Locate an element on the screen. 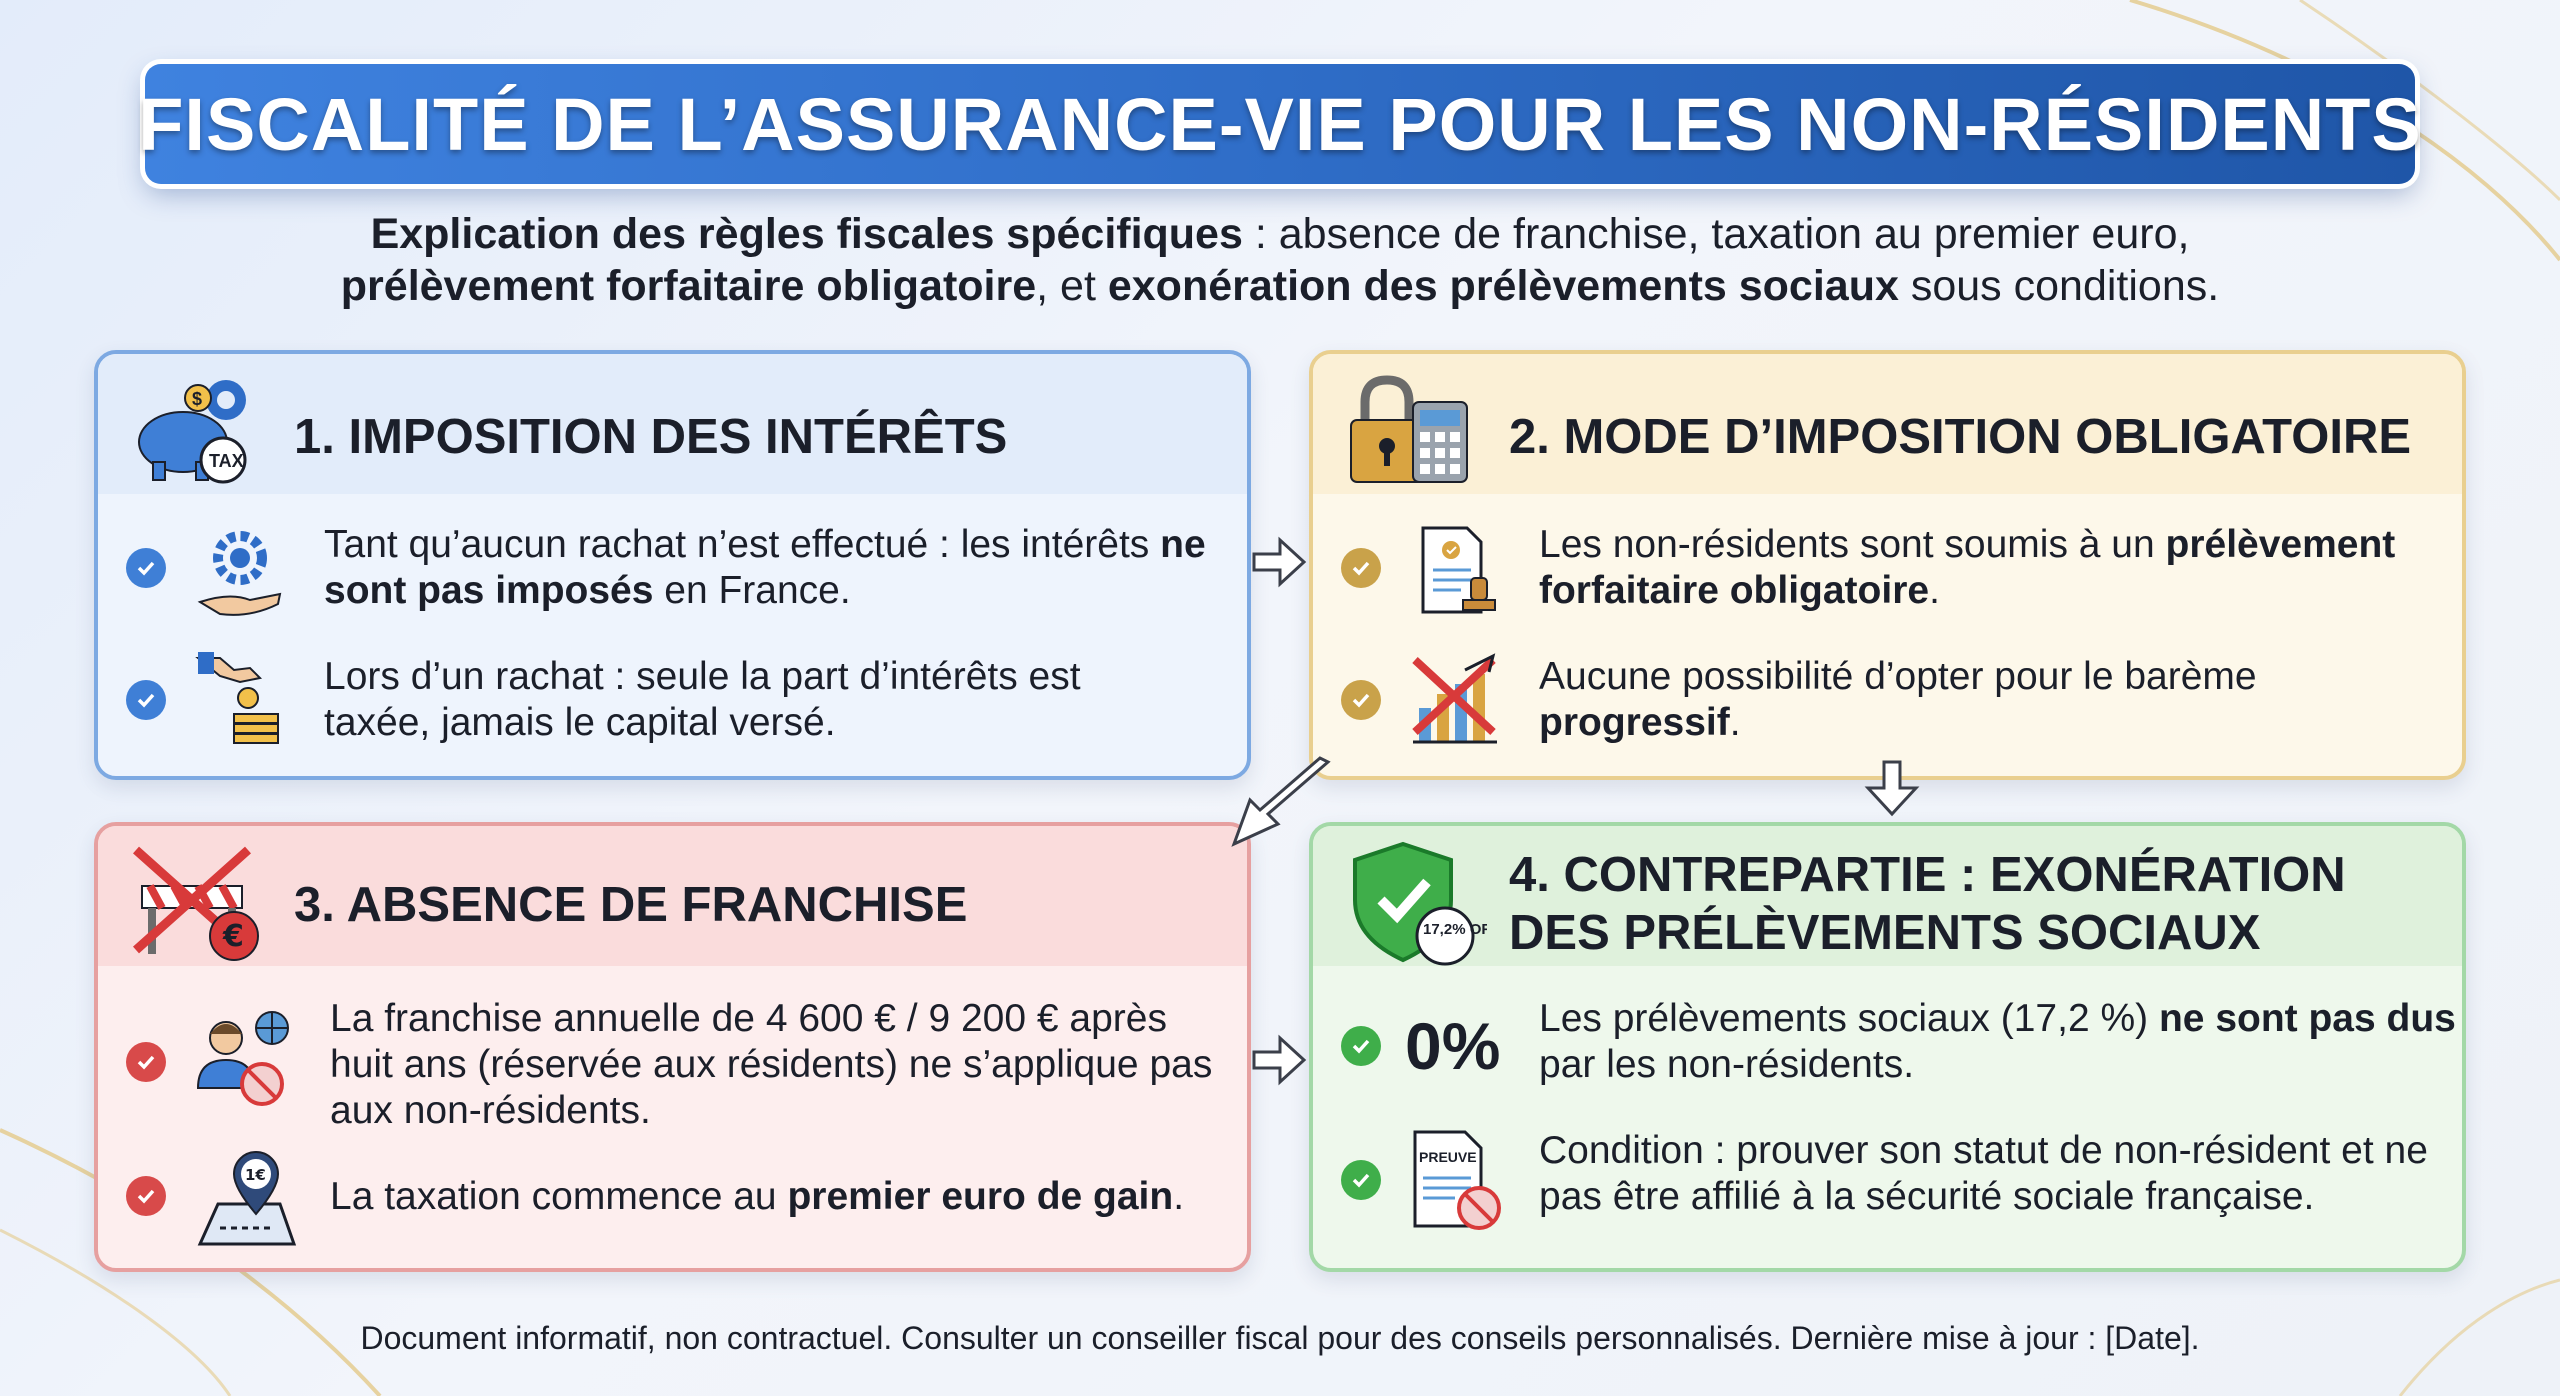 This screenshot has height=1396, width=2560. item-text-bold: ne sont pas dus is located at coordinates (2307, 1018).